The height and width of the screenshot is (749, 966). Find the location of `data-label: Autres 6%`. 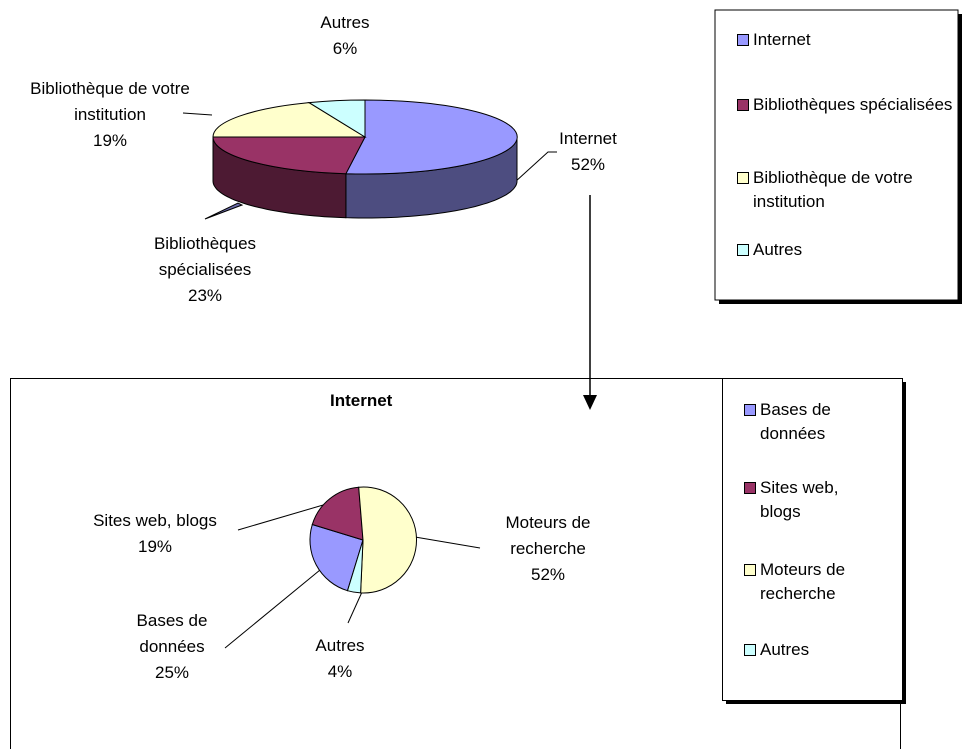

data-label: Autres 6% is located at coordinates (345, 36).